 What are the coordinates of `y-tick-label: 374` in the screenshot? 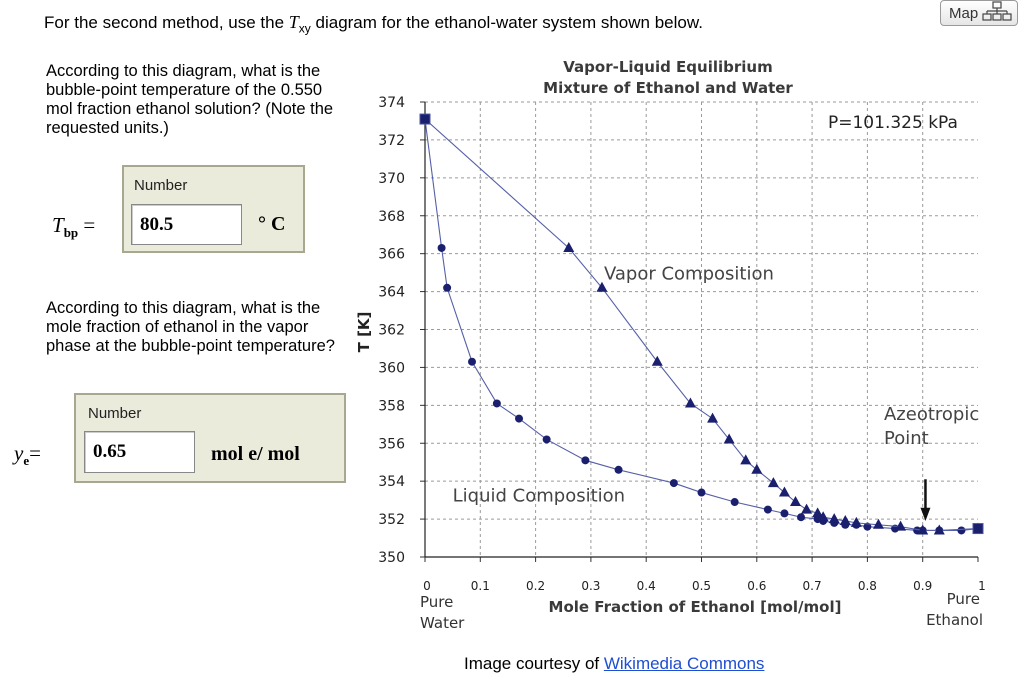 It's located at (391, 103).